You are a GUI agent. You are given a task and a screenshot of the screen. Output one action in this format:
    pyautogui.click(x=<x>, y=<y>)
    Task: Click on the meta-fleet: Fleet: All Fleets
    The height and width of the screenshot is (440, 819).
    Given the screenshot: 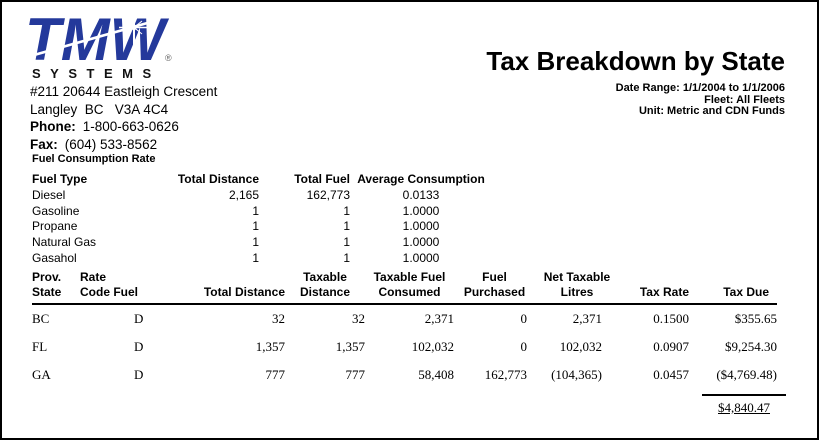 What is the action you would take?
    pyautogui.click(x=744, y=99)
    